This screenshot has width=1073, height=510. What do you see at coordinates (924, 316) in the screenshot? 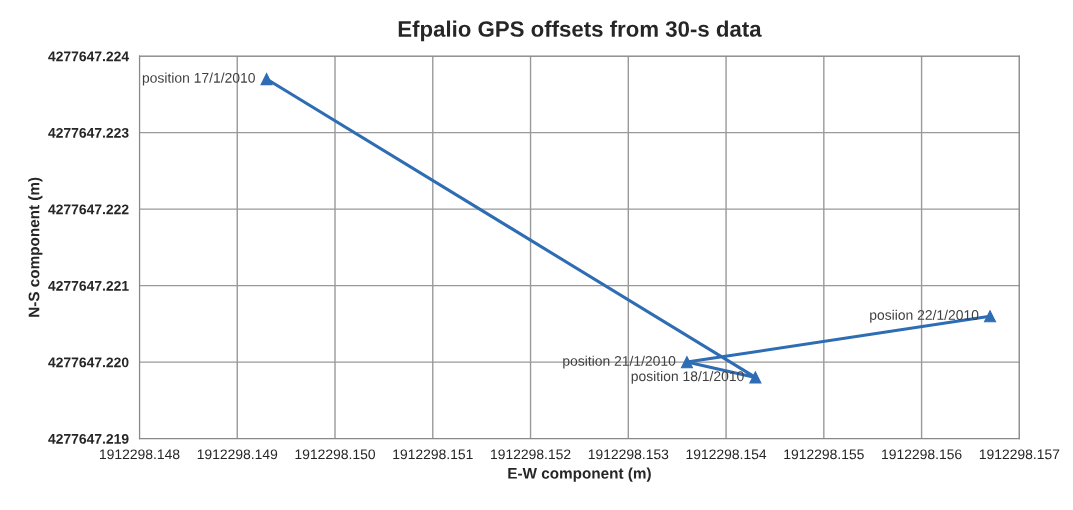
I see `annotation: posiion 22/1/2010` at bounding box center [924, 316].